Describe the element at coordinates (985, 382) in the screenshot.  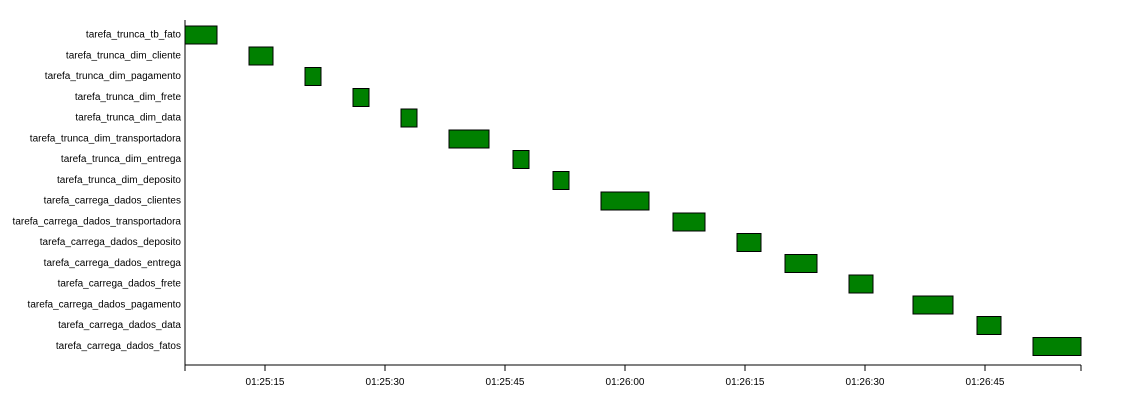
I see `x-tick-label: 01:26:45` at that location.